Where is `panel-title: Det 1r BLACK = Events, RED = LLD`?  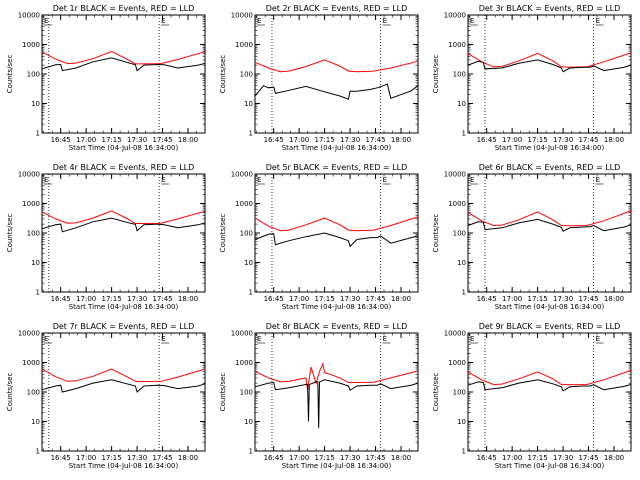 panel-title: Det 1r BLACK = Events, RED = LLD is located at coordinates (124, 8).